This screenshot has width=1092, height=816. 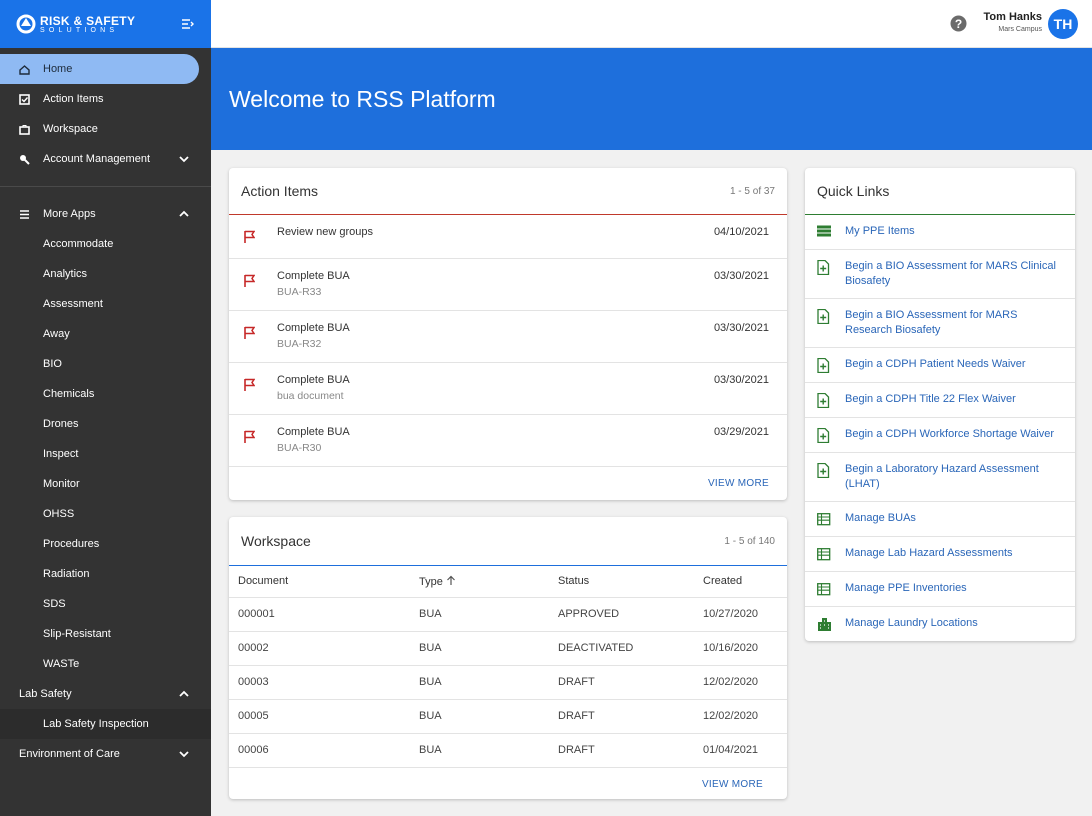 I want to click on column-header: Document, so click(x=319, y=582).